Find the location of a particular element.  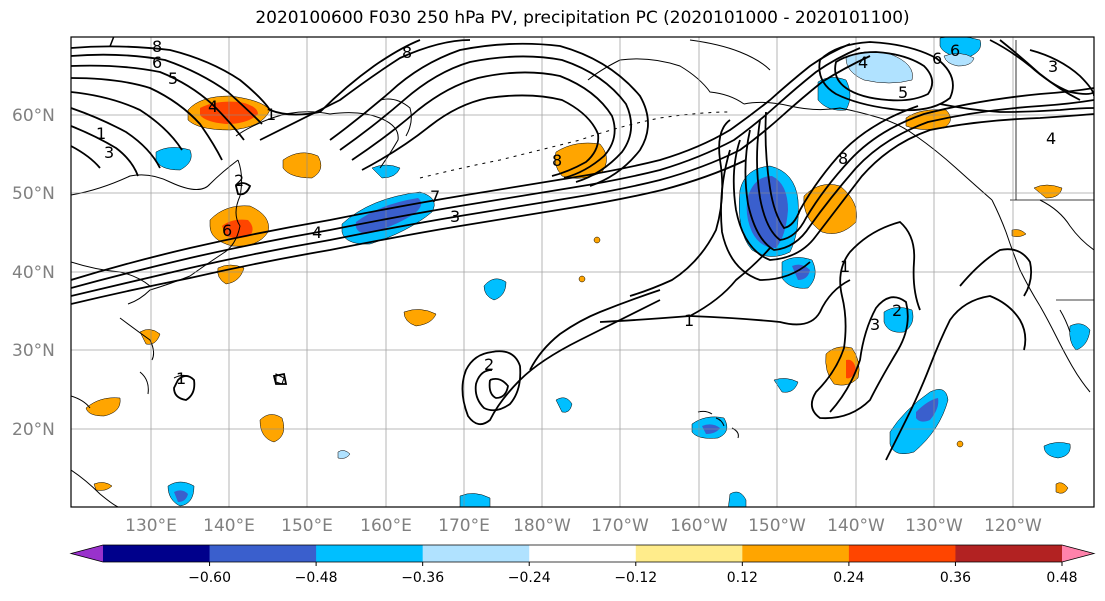

colorbar-tick-label: 0.48 is located at coordinates (1061, 578).